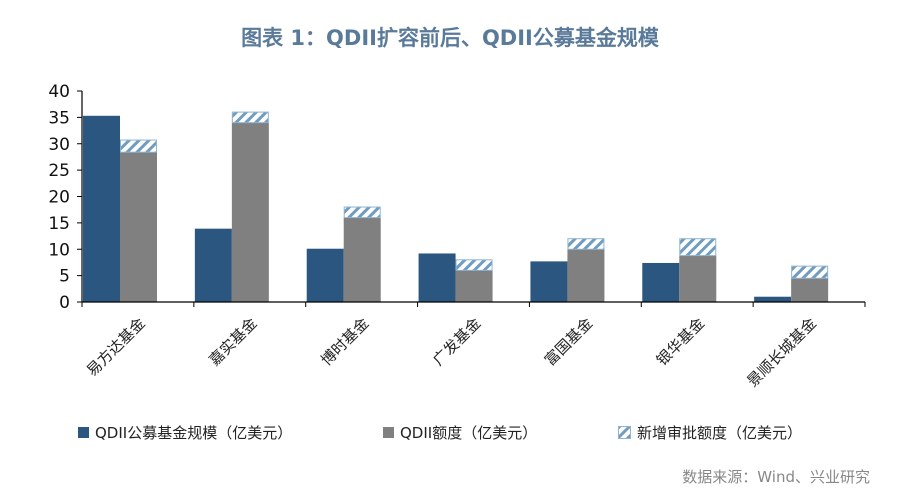  Describe the element at coordinates (720, 433) in the screenshot. I see `legend-label: 新增审批额度（亿美元）` at that location.